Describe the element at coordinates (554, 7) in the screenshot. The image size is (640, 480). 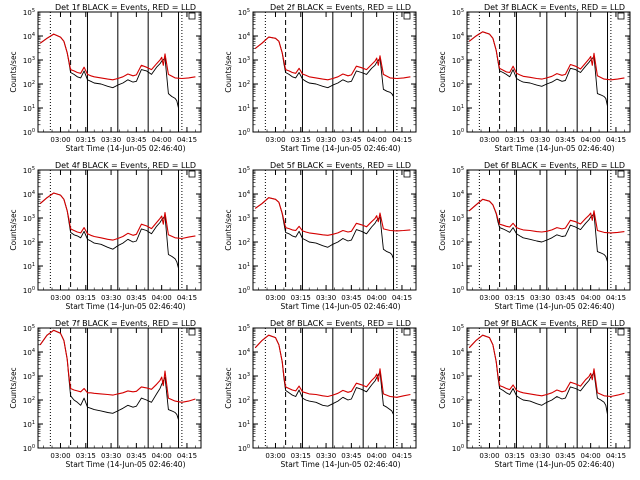
I see `panel-title: Det 3f BLACK = Events, RED = LLD` at that location.